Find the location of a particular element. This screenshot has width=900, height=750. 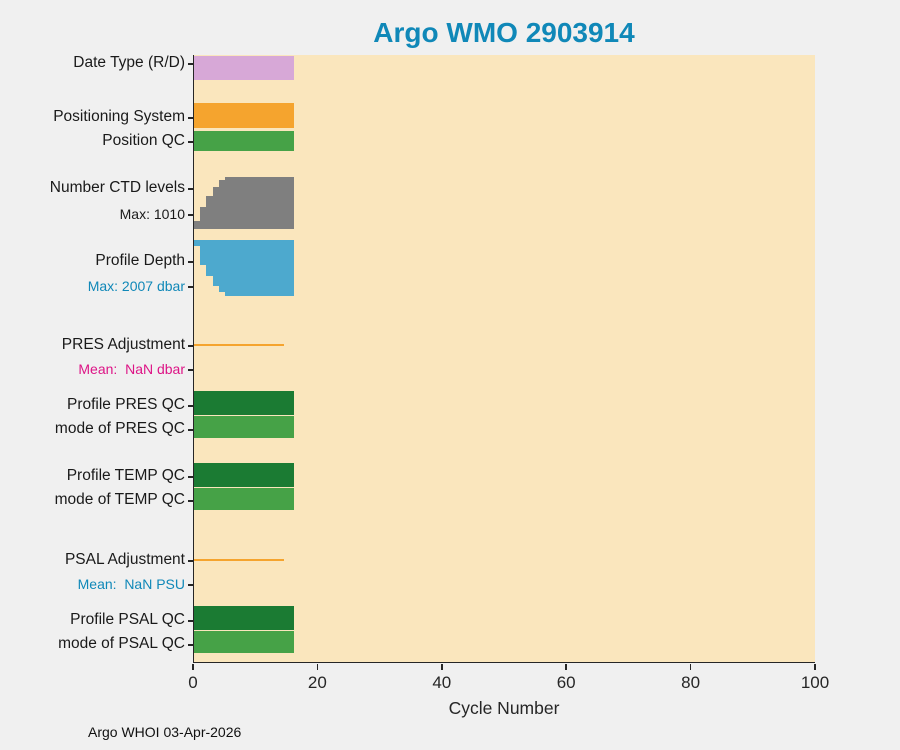

y-axis-label: Mean: NaN dbar is located at coordinates (131, 369).